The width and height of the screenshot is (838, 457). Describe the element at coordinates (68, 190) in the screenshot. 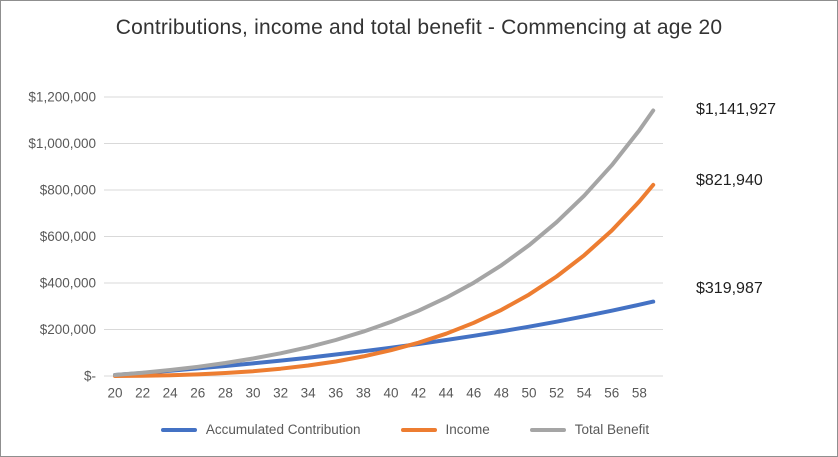

I see `y-axis-tick-label: $800,000` at that location.